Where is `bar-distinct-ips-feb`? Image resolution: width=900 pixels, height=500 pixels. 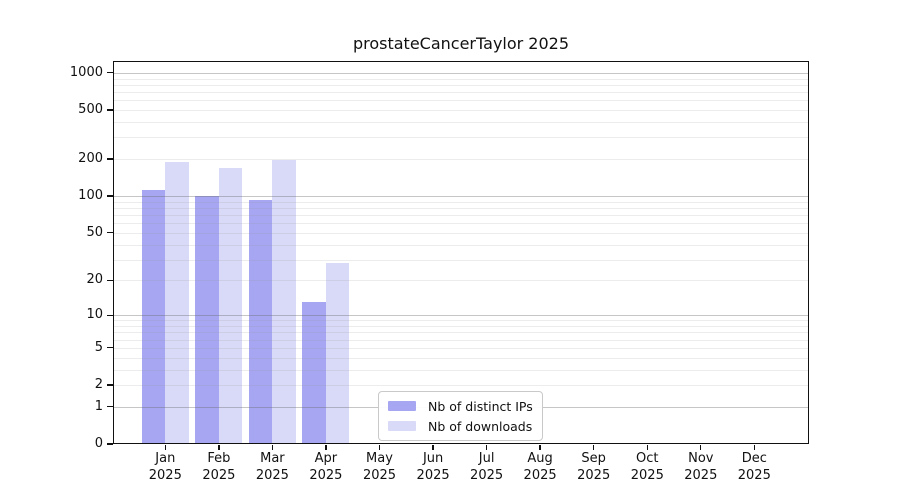 bar-distinct-ips-feb is located at coordinates (207, 320).